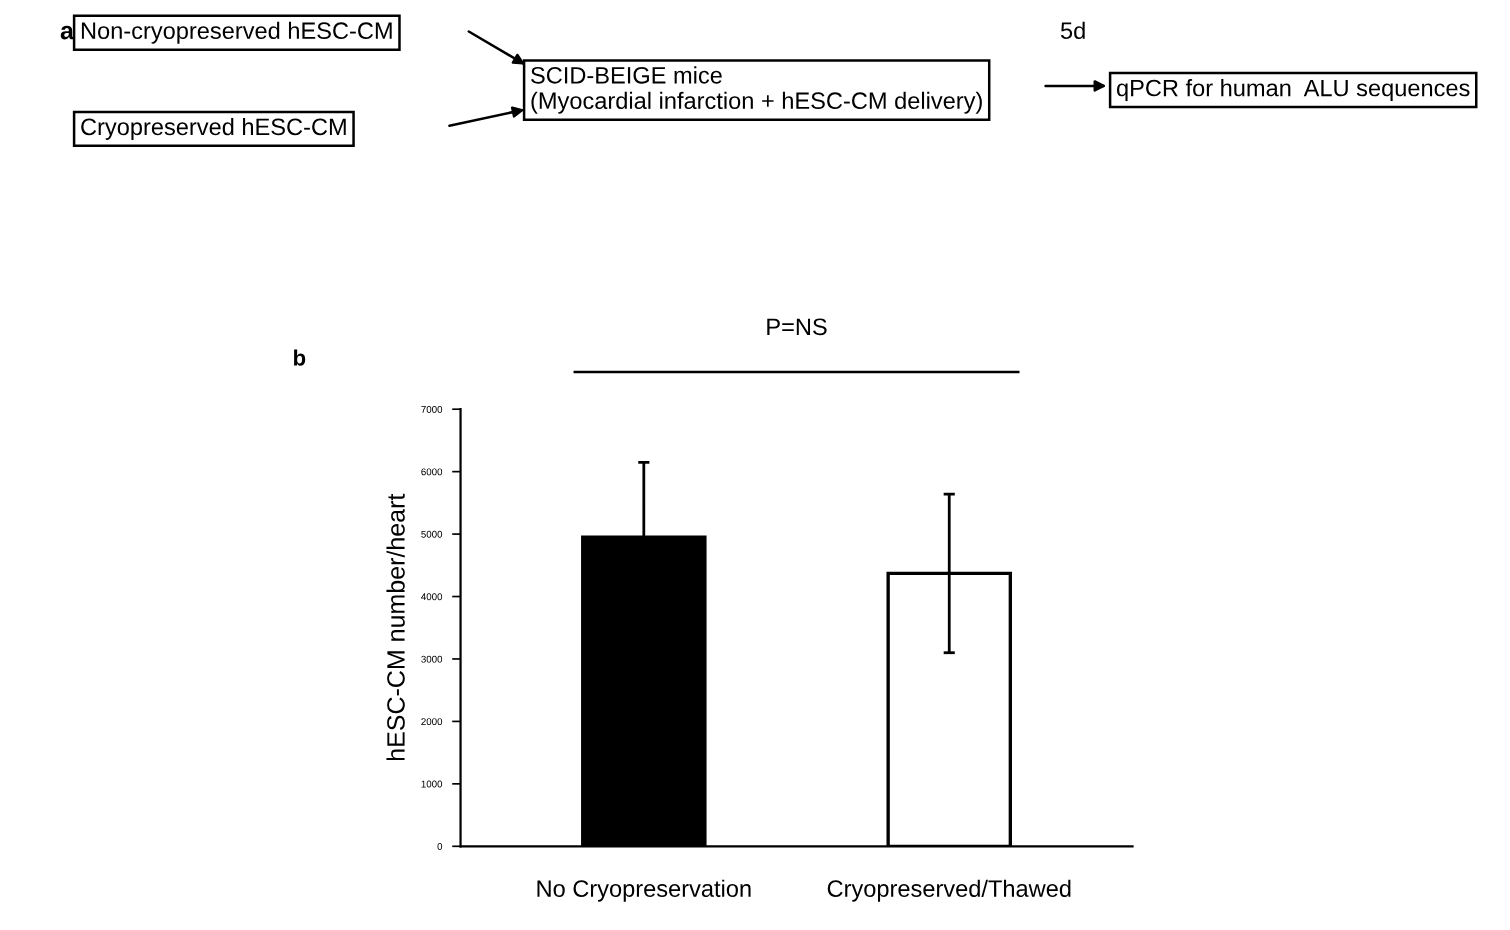 This screenshot has height=930, width=1510. What do you see at coordinates (213, 128) in the screenshot?
I see `text: Cryopreserved hESC-CM` at bounding box center [213, 128].